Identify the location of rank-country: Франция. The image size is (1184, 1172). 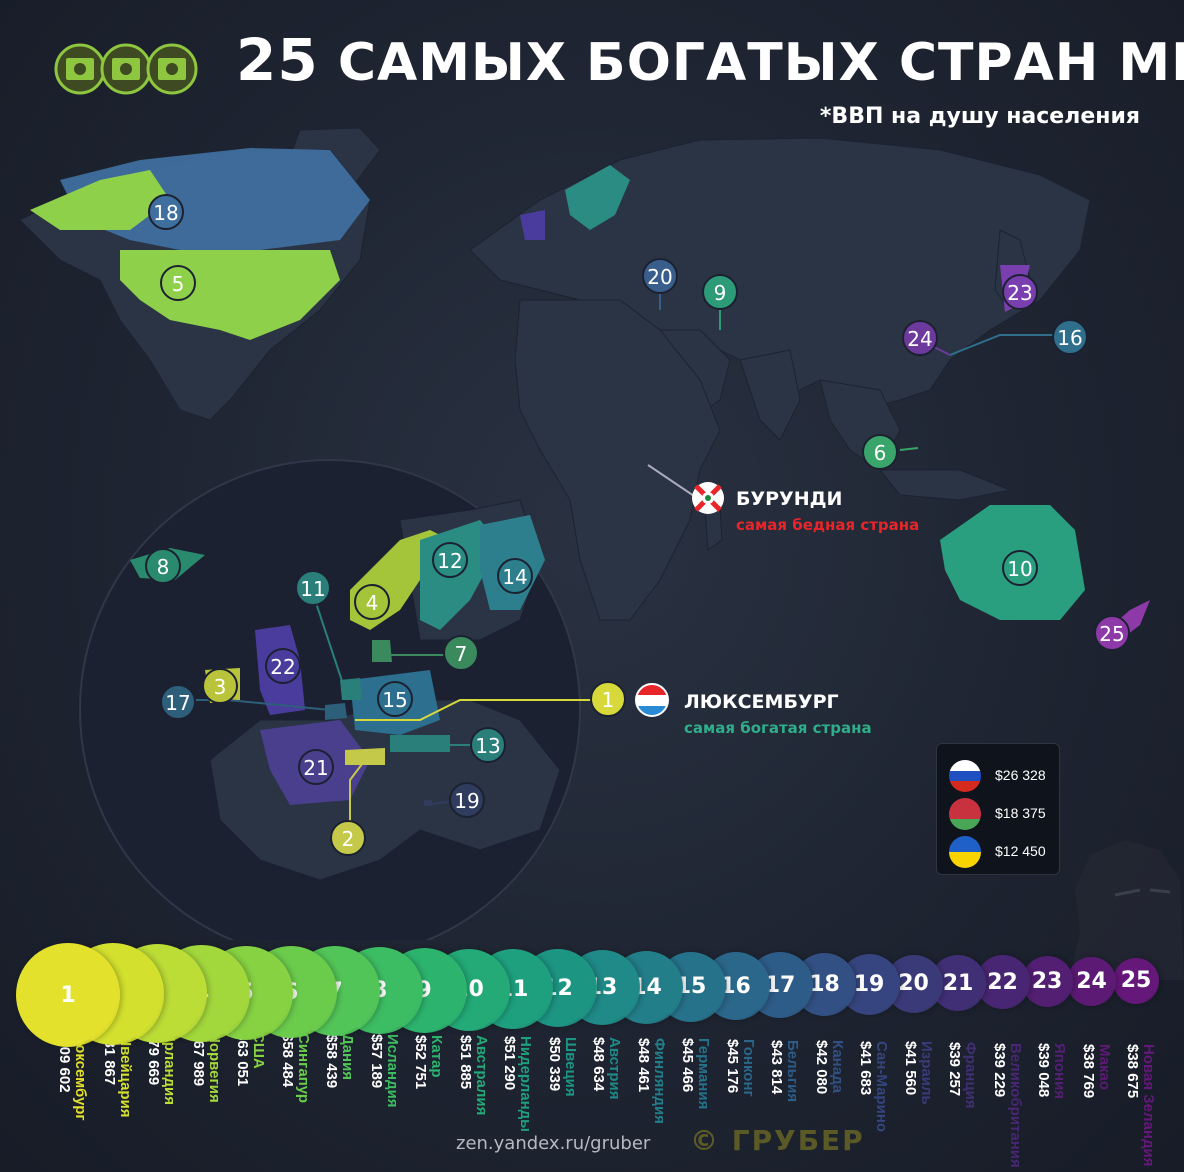
(970, 1075).